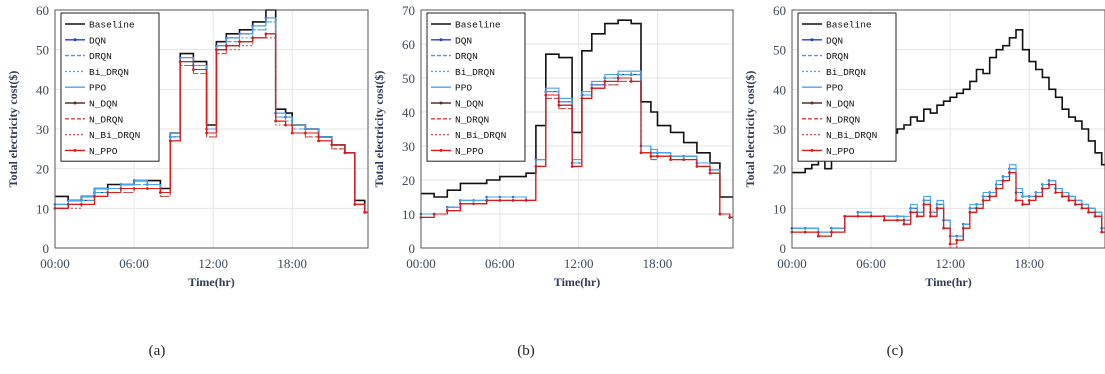 Image resolution: width=1105 pixels, height=374 pixels. I want to click on panel-caption: (c), so click(895, 351).